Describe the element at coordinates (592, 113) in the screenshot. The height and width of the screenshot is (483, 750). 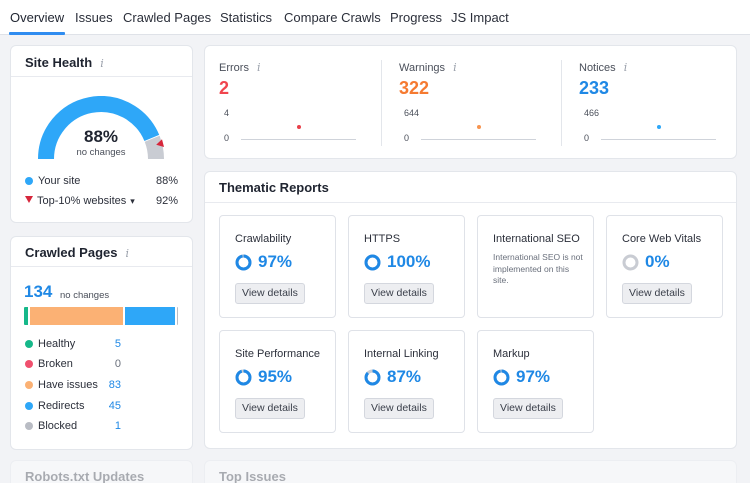
I see `axis-top-label: 466` at that location.